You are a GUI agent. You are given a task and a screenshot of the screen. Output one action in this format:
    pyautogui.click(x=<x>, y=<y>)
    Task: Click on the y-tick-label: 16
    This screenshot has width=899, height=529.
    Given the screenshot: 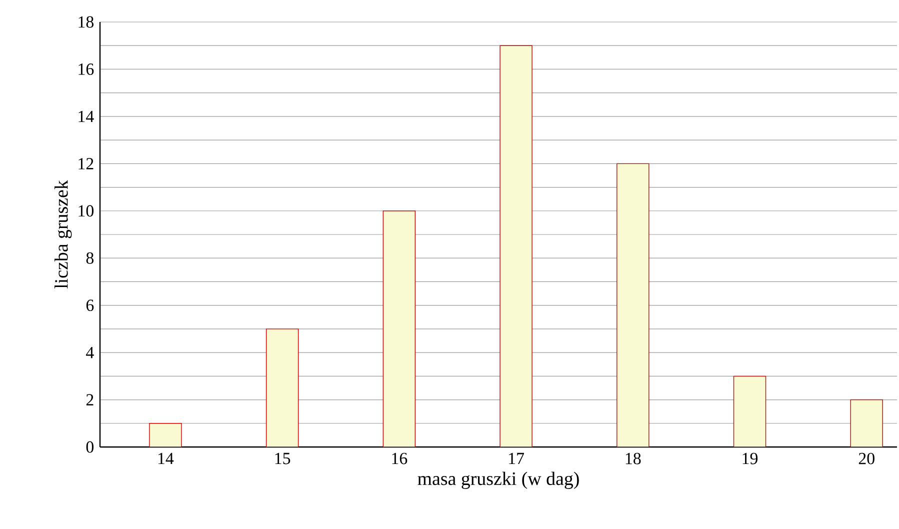 What is the action you would take?
    pyautogui.click(x=86, y=69)
    